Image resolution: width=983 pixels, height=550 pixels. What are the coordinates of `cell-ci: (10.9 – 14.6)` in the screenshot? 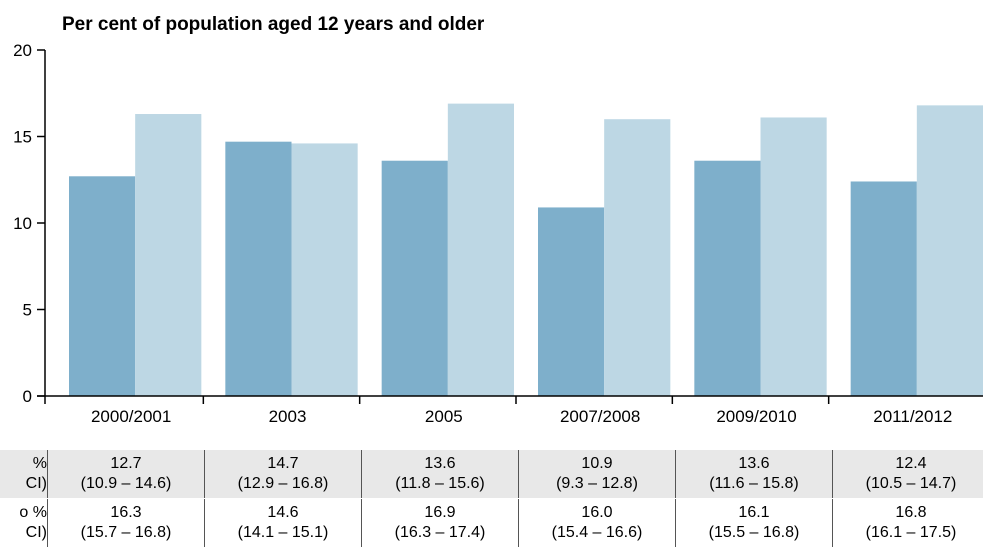 It's located at (126, 483).